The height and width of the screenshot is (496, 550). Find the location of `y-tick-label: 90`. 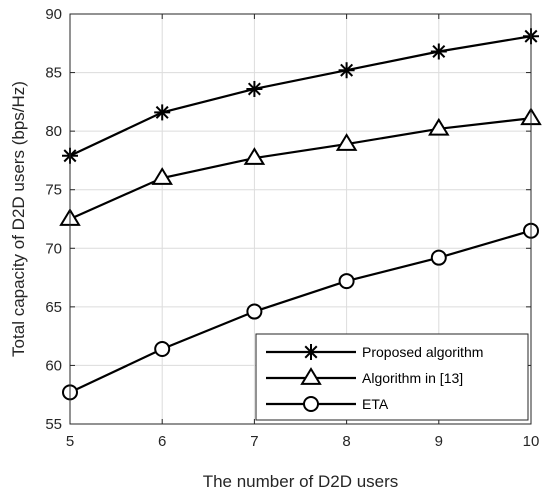

y-tick-label: 90 is located at coordinates (53, 14).